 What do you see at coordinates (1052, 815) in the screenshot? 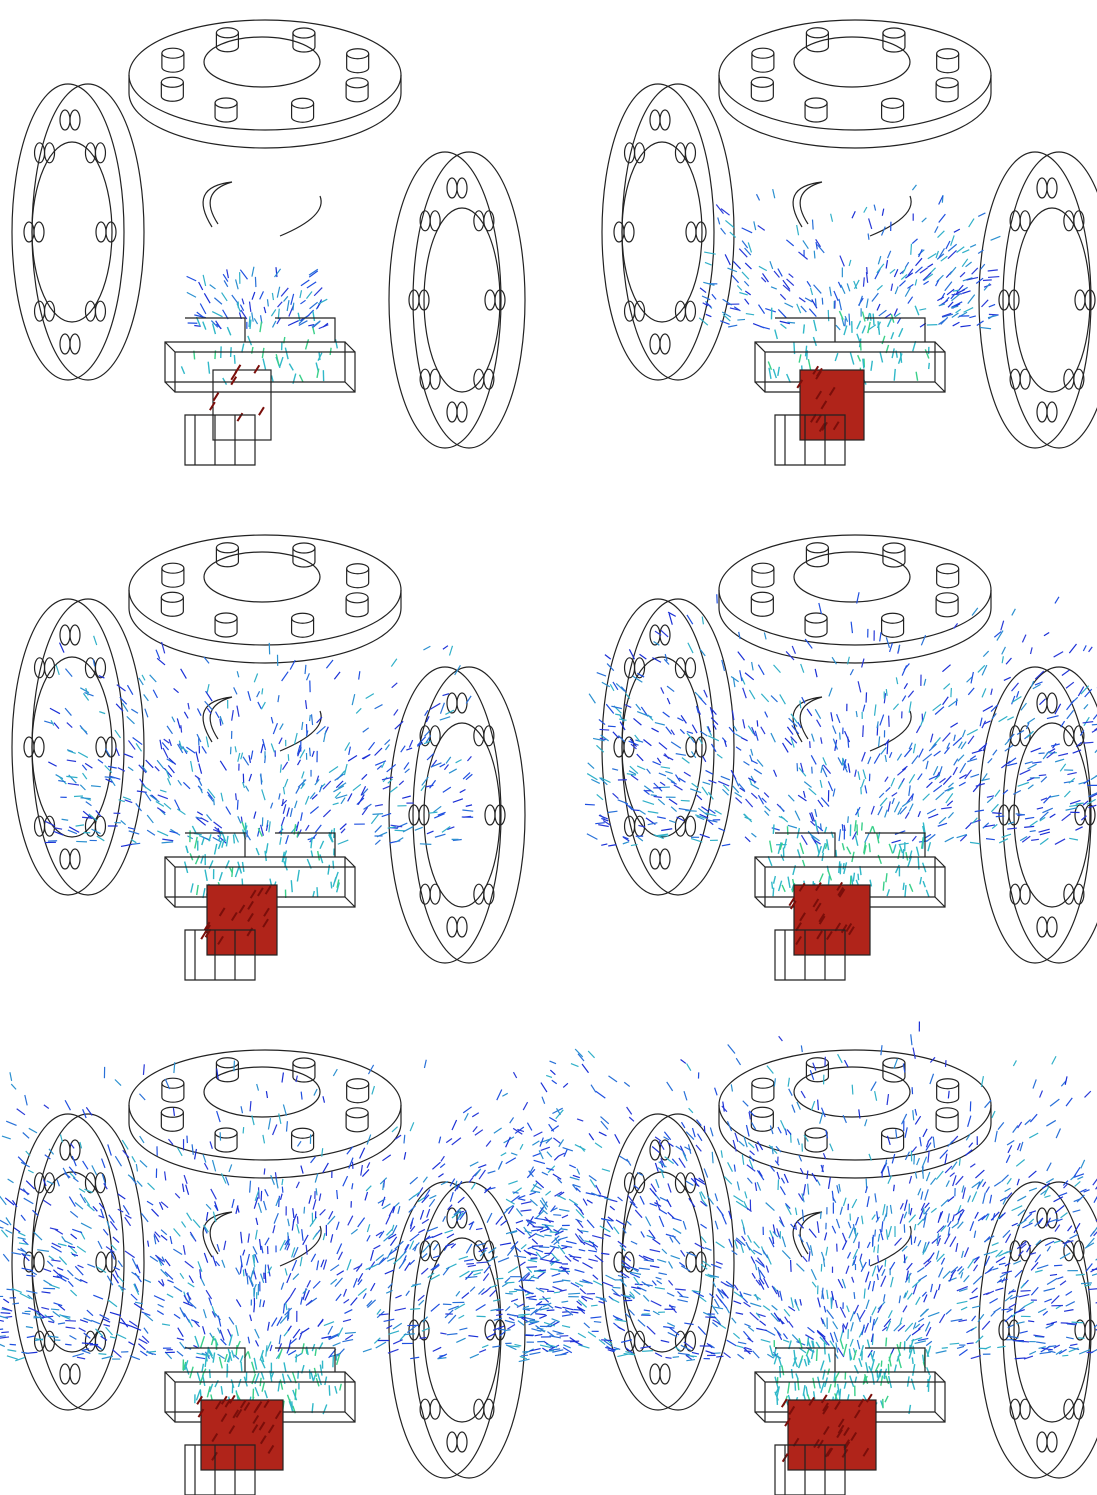
I see `flange-bore` at bounding box center [1052, 815].